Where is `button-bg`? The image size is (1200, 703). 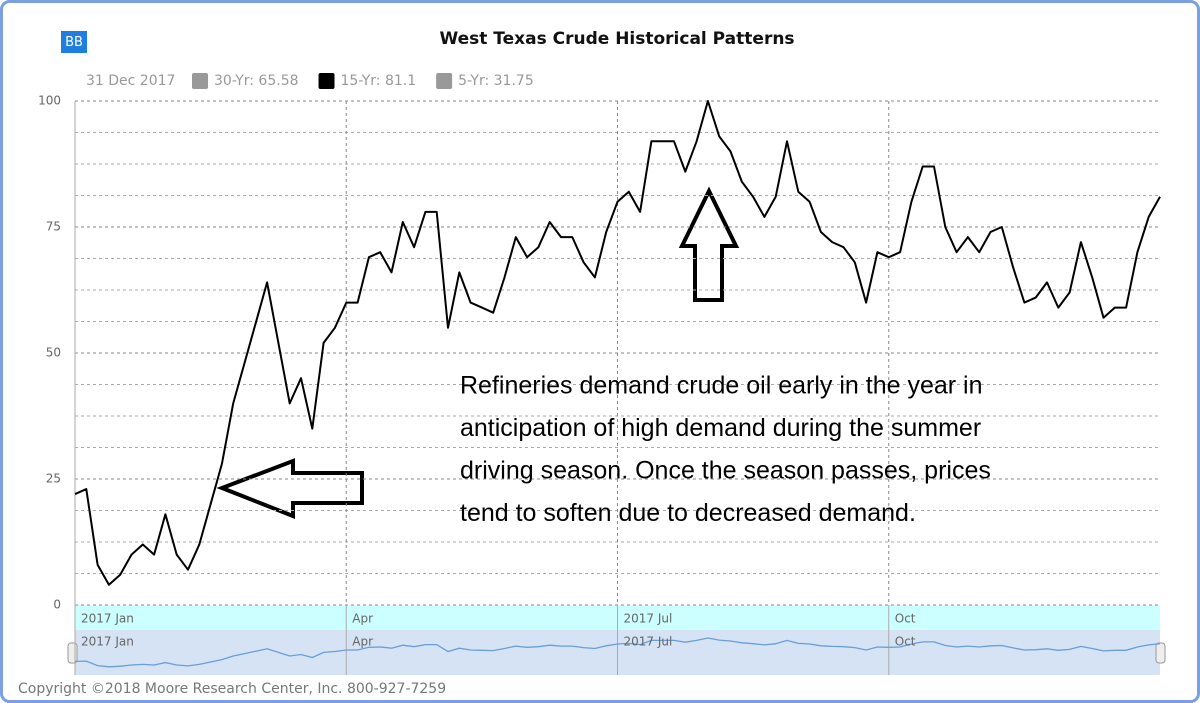
button-bg is located at coordinates (74, 42).